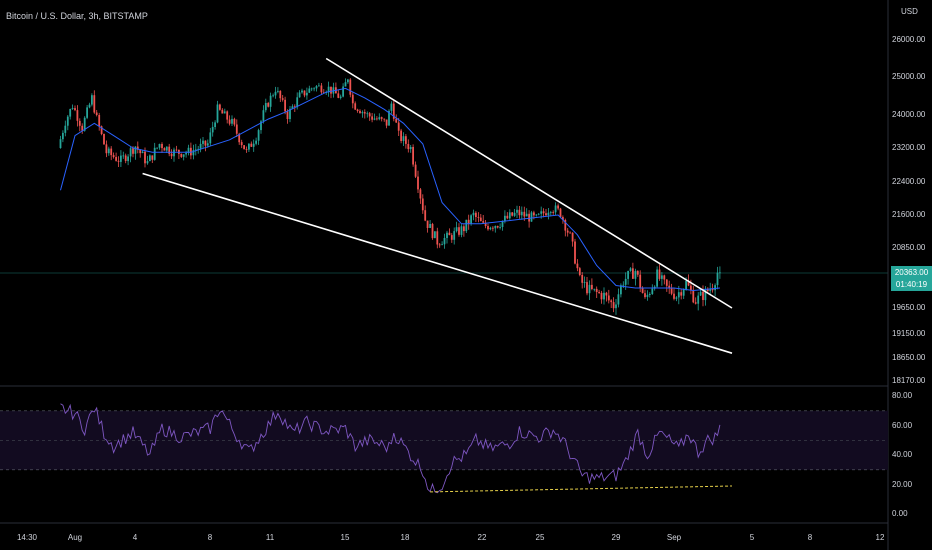  I want to click on rsi-tick-label: 0.00, so click(900, 513).